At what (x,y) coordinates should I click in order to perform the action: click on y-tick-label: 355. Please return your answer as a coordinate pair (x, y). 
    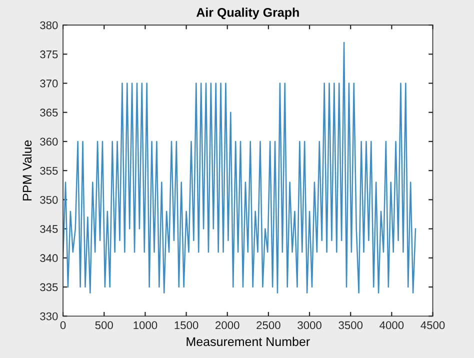
    Looking at the image, I should click on (49, 170).